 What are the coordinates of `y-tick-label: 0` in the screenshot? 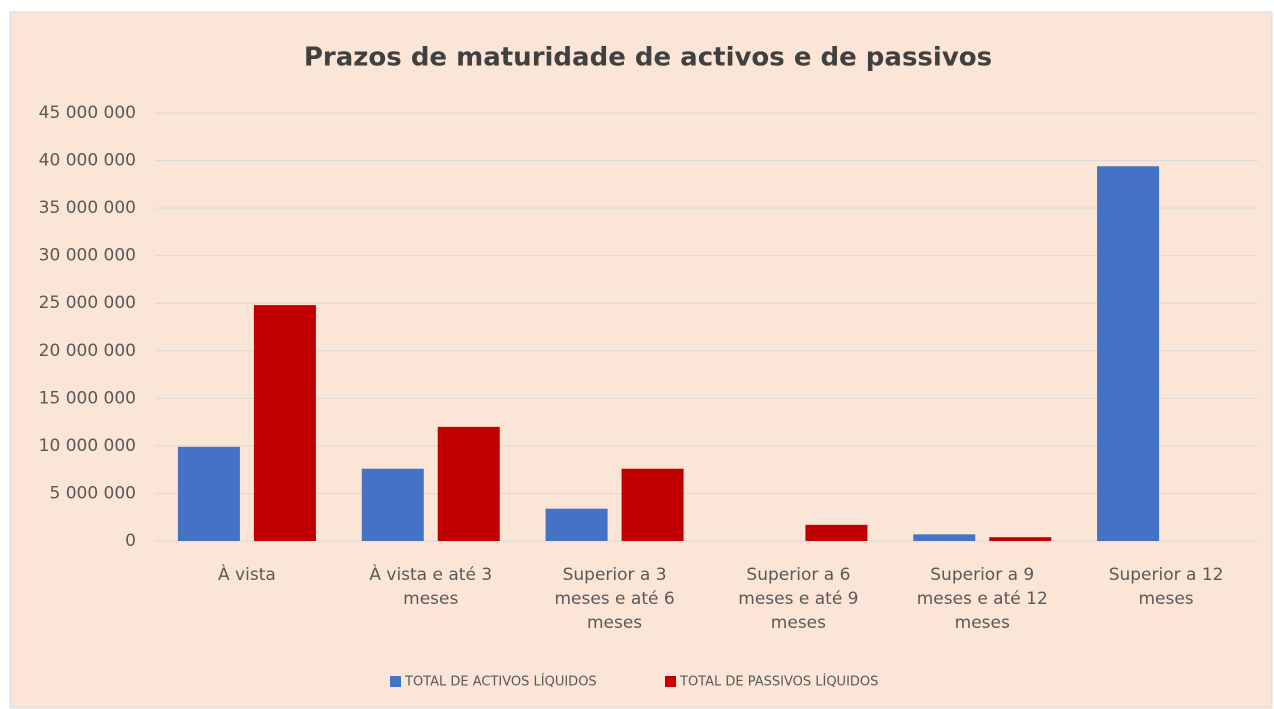 It's located at (130, 541).